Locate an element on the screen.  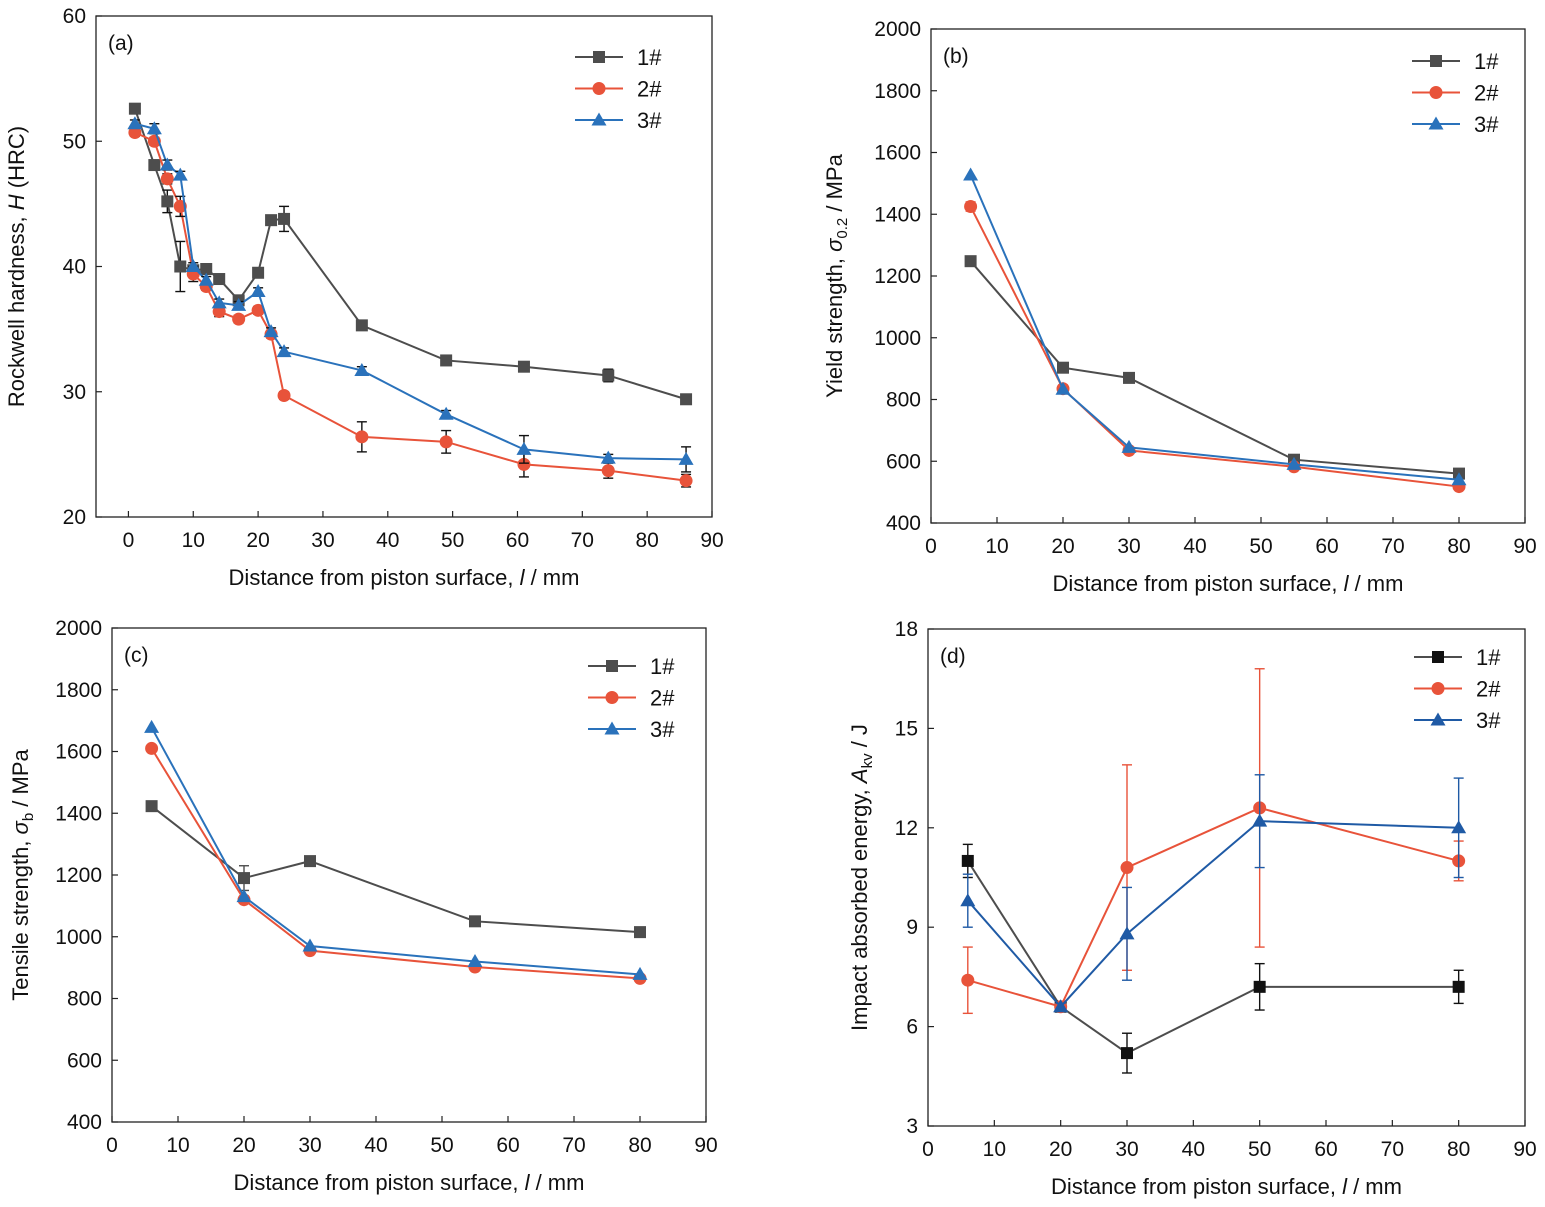
y-tick-label: 1600 is located at coordinates (897, 153).